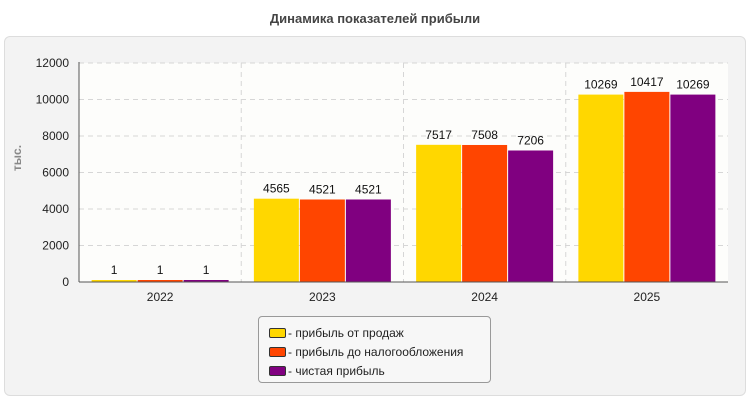  What do you see at coordinates (438, 135) in the screenshot?
I see `bar-value-label: 7517` at bounding box center [438, 135].